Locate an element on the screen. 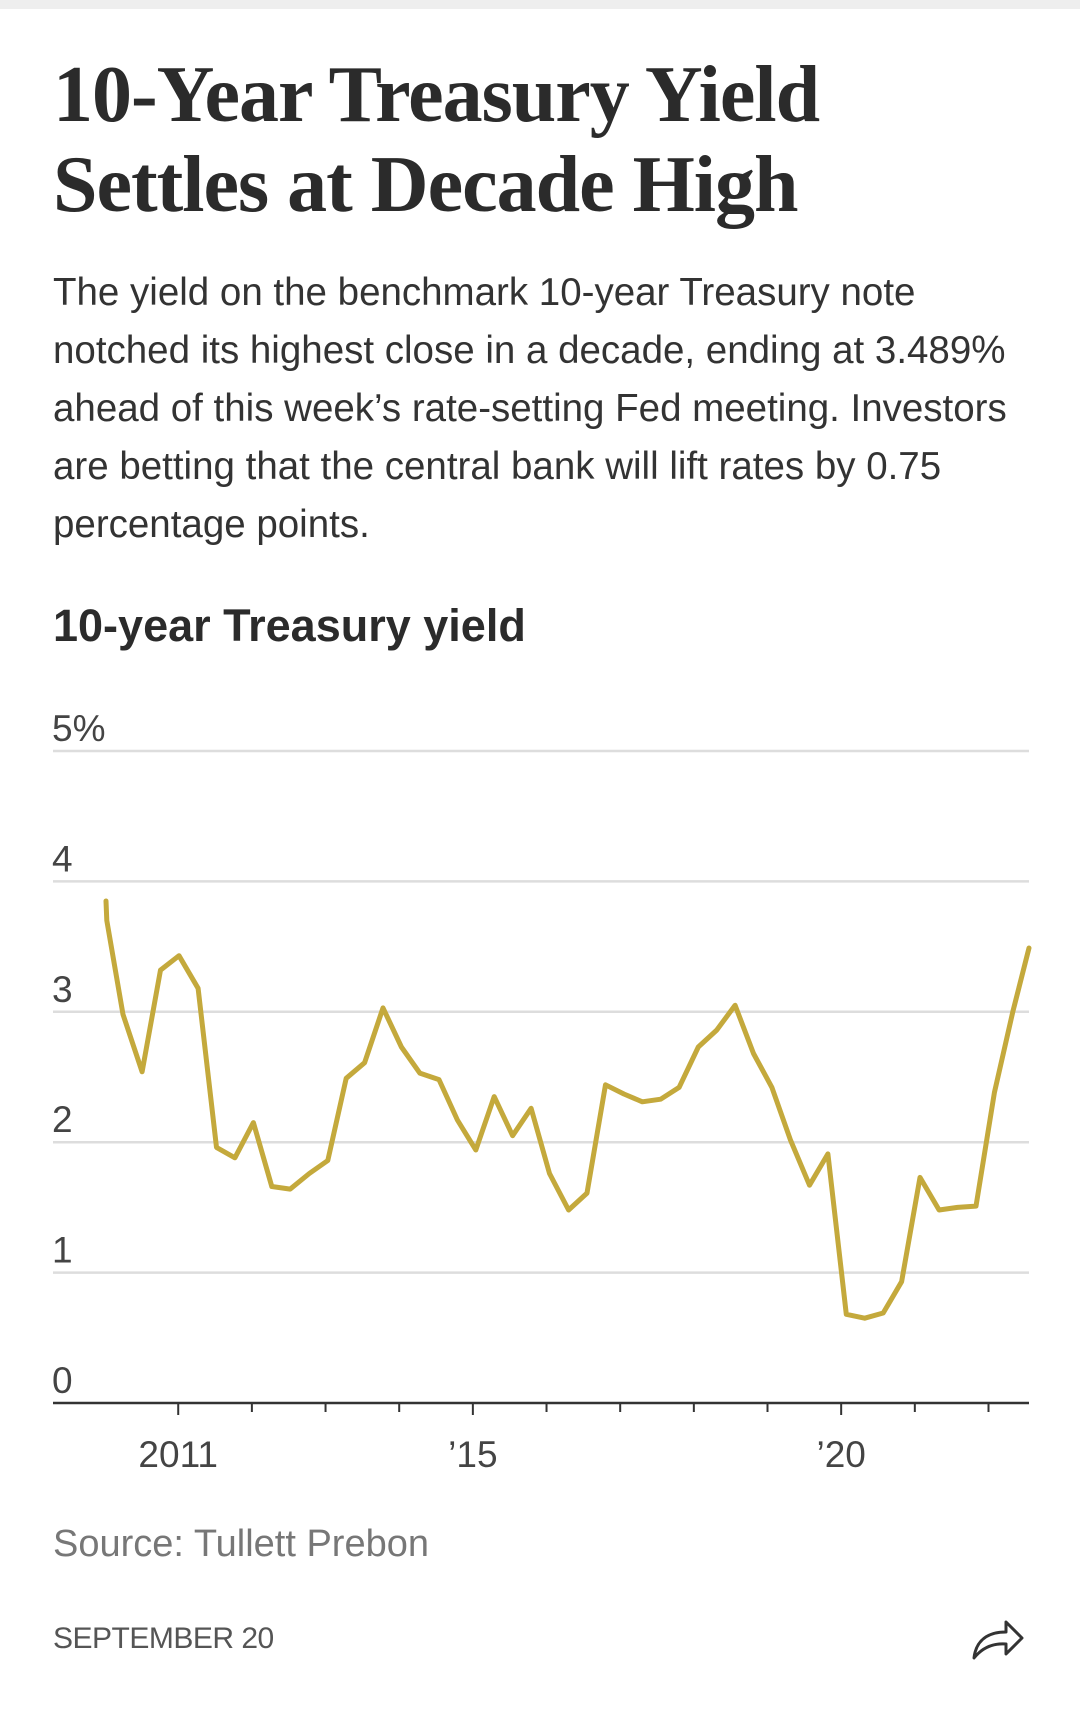 This screenshot has width=1080, height=1709. date: SEPTEMBER 20 is located at coordinates (163, 1638).